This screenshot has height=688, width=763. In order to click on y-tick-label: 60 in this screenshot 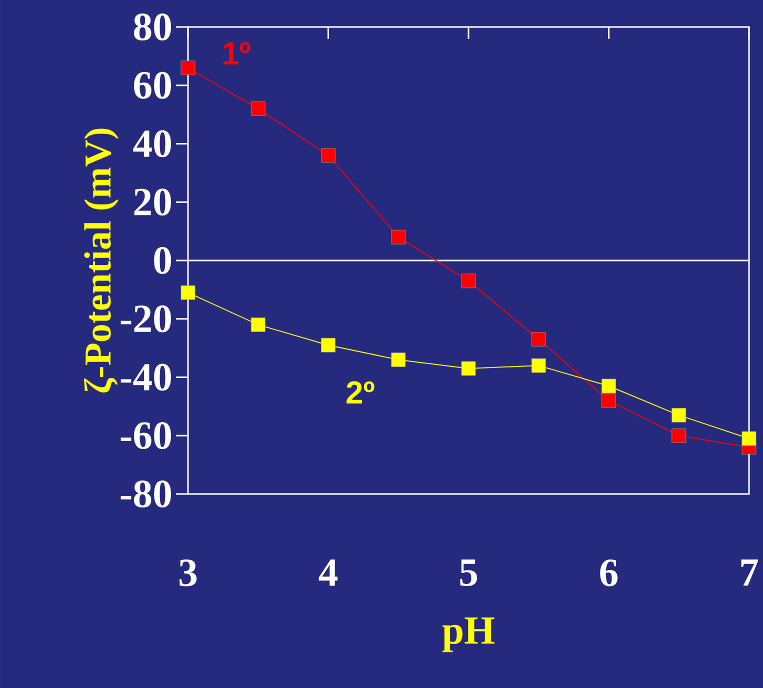, I will do `click(152, 85)`.